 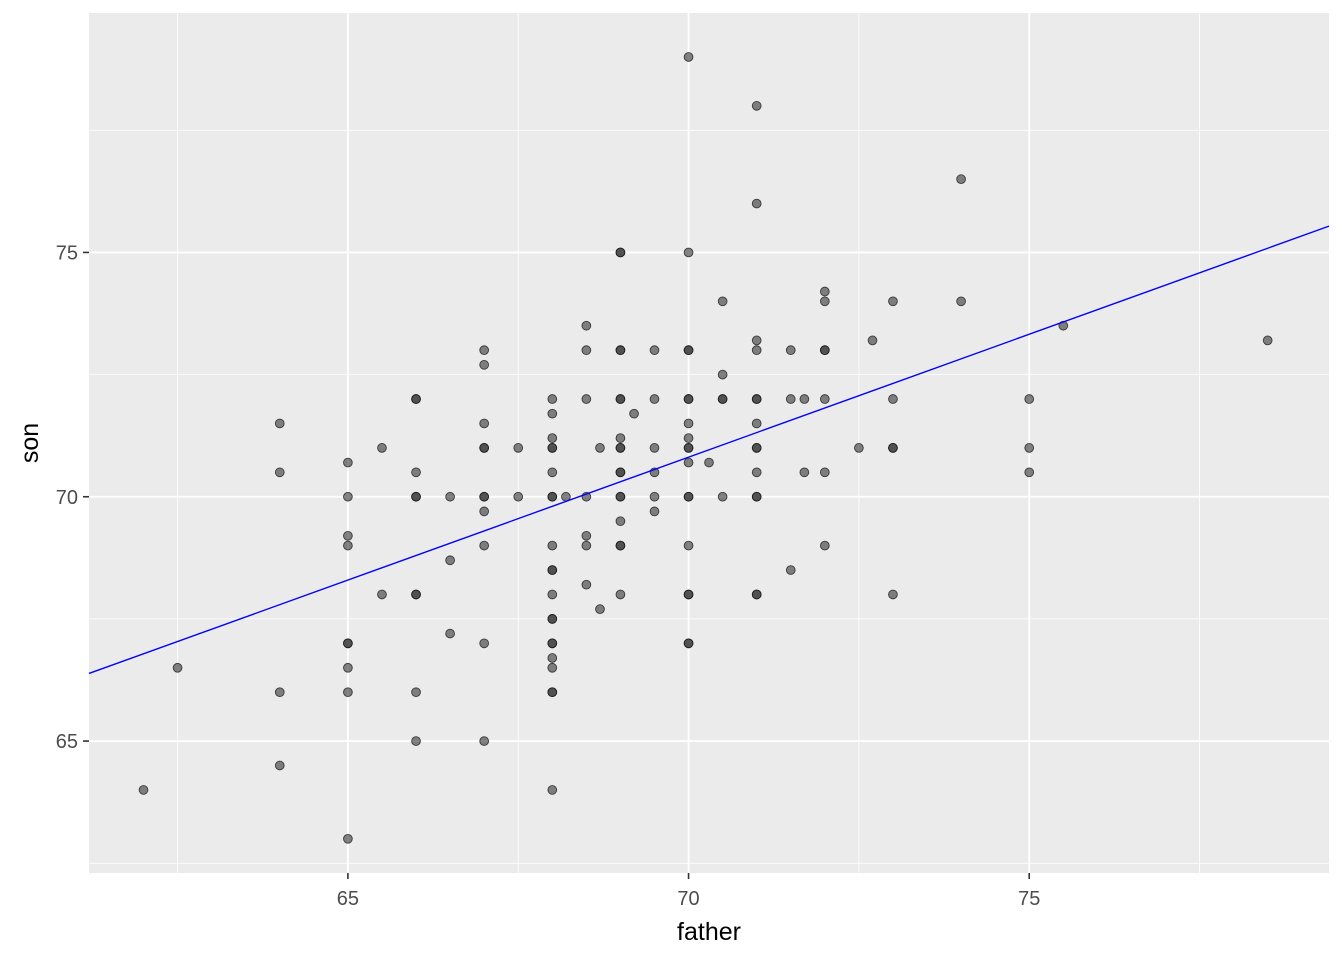 I want to click on y-axis-title: son, so click(x=30, y=443).